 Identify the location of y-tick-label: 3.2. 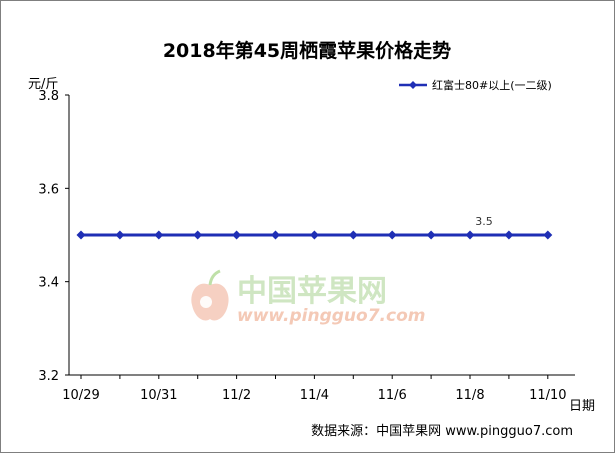
(48, 376).